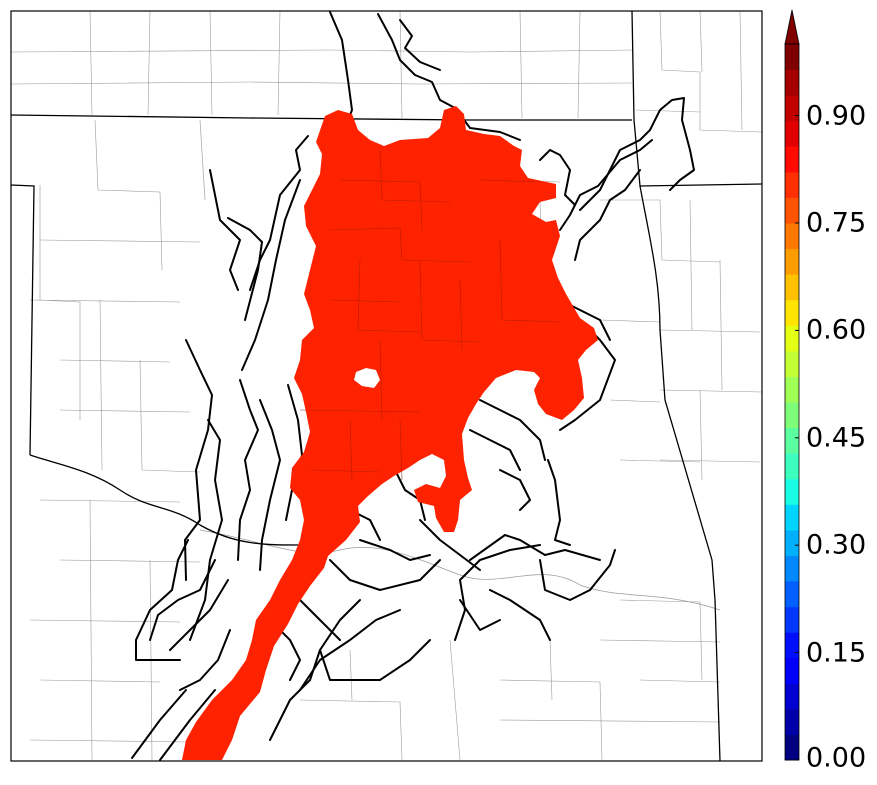 This screenshot has width=877, height=785. I want to click on colorbar, so click(792, 385).